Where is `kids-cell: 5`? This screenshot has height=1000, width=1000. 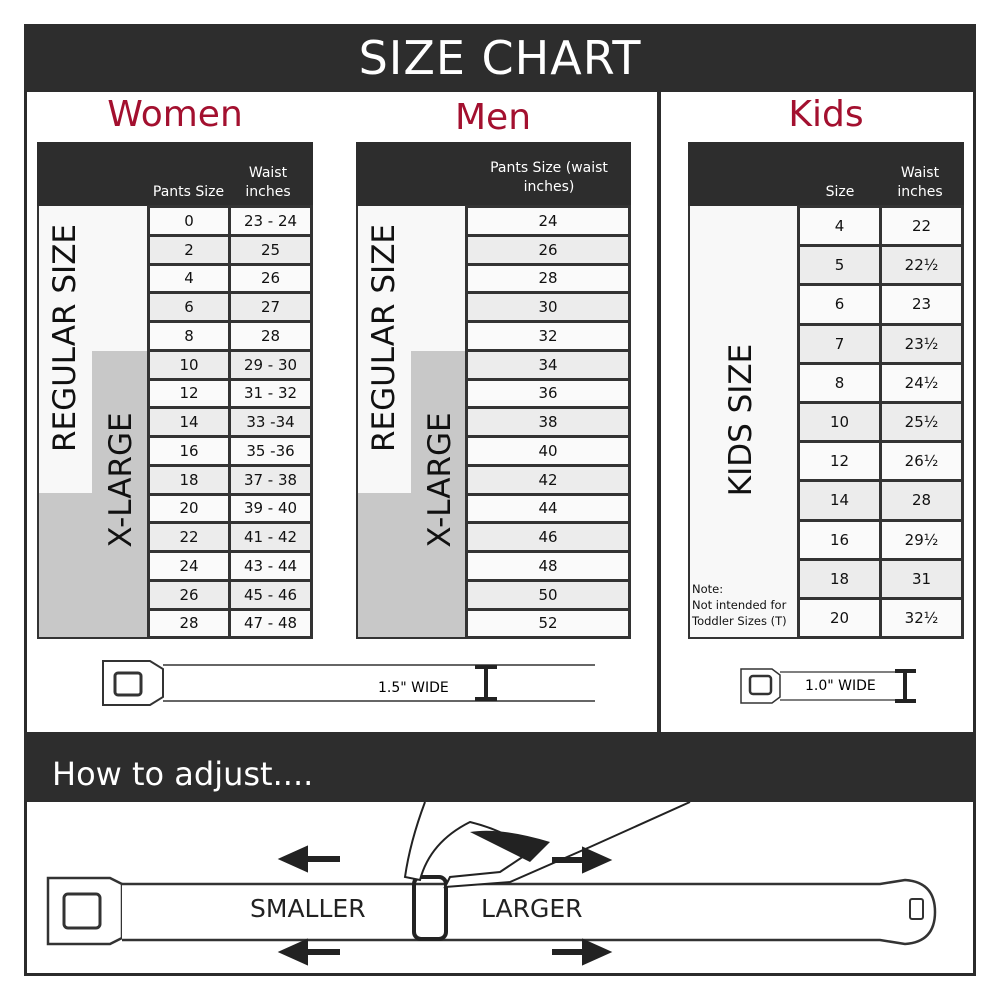
kids-cell: 5 is located at coordinates (839, 265).